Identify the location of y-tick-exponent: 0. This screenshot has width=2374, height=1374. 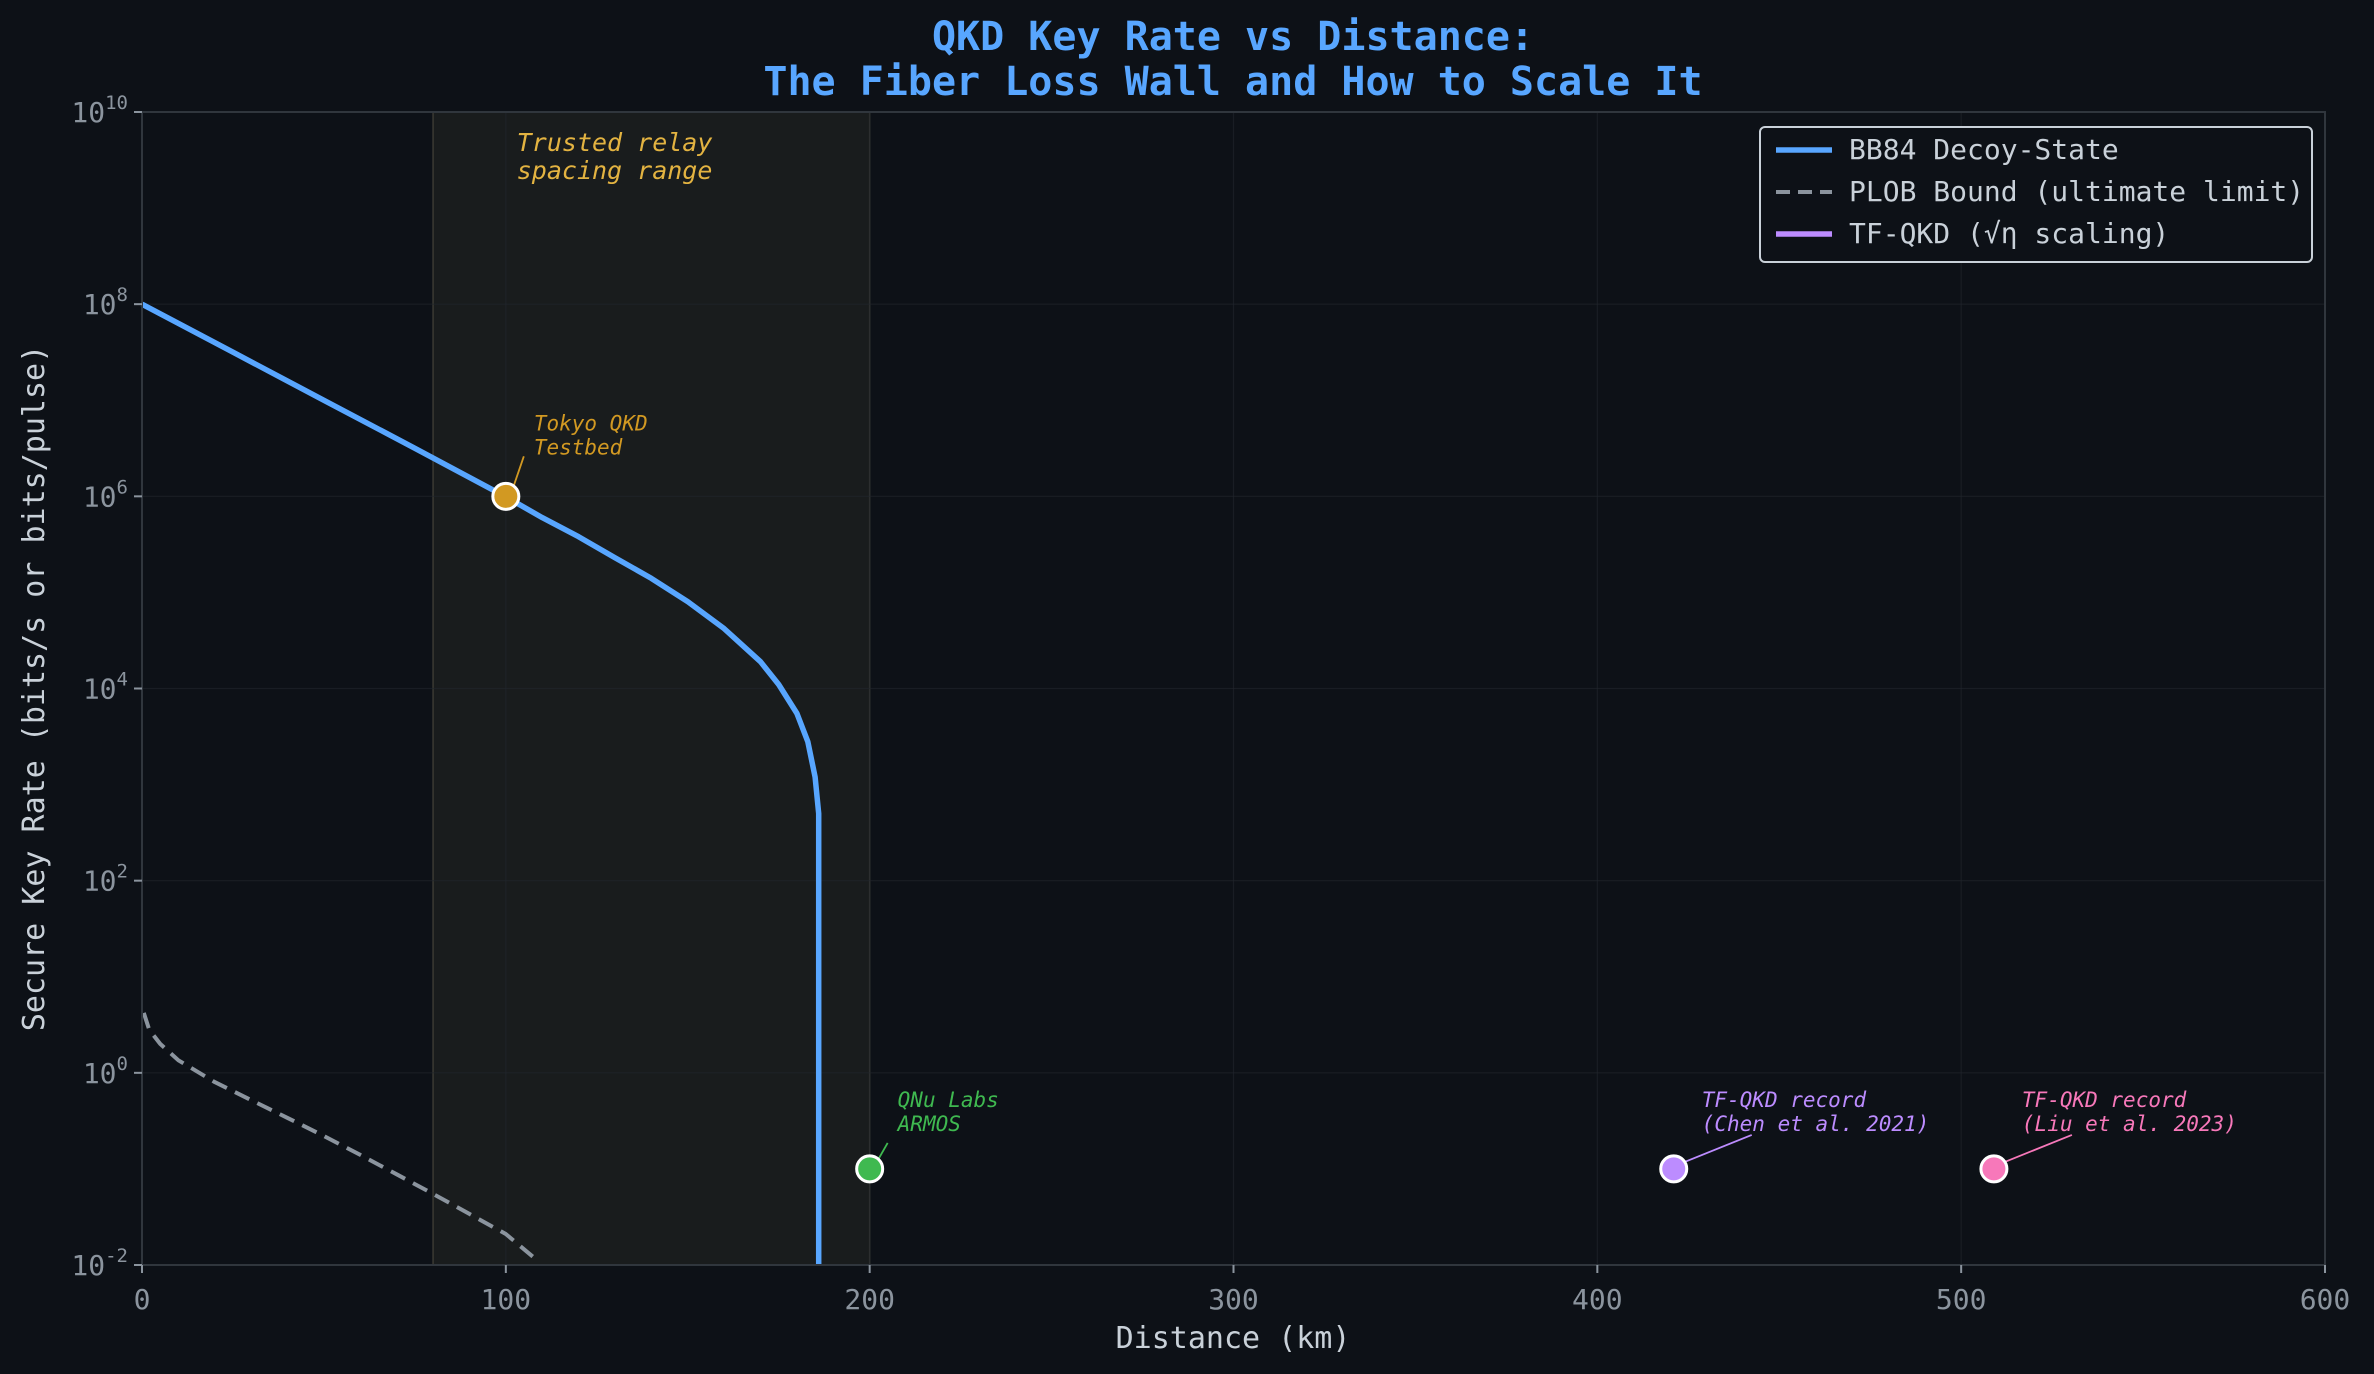
(122, 1064).